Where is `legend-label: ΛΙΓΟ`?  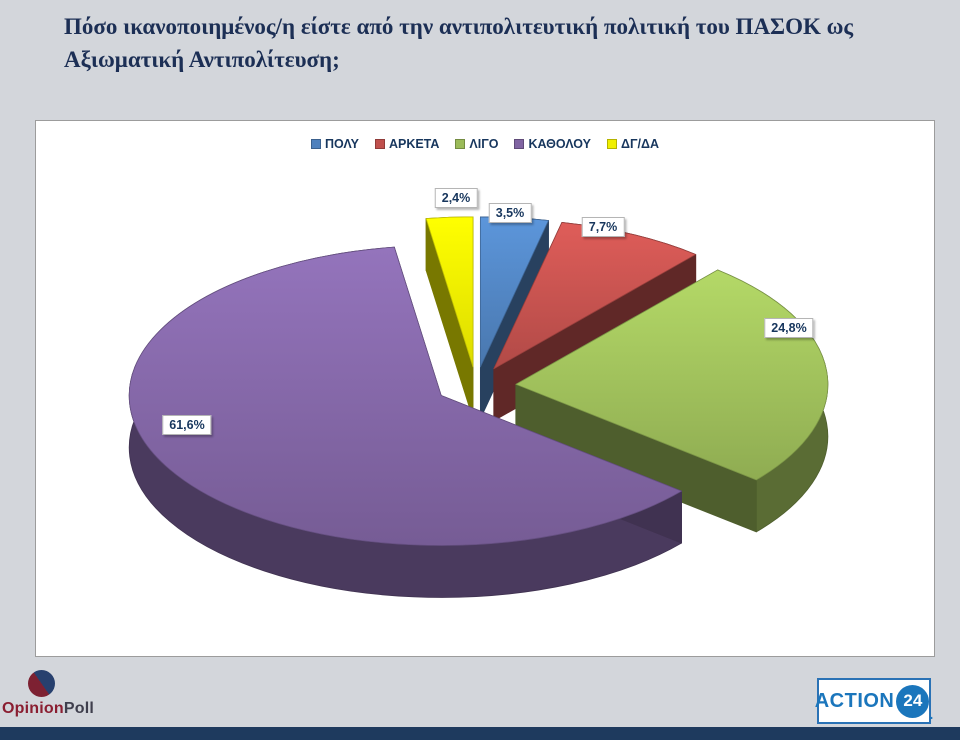 legend-label: ΛΙΓΟ is located at coordinates (484, 144).